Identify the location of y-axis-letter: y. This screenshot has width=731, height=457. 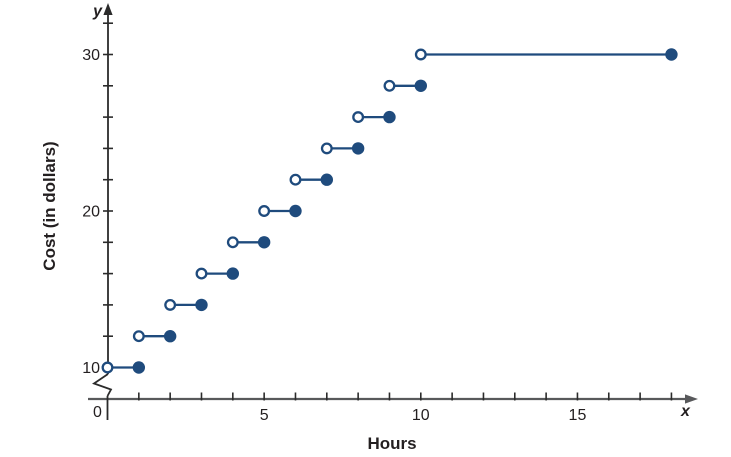
(97, 11).